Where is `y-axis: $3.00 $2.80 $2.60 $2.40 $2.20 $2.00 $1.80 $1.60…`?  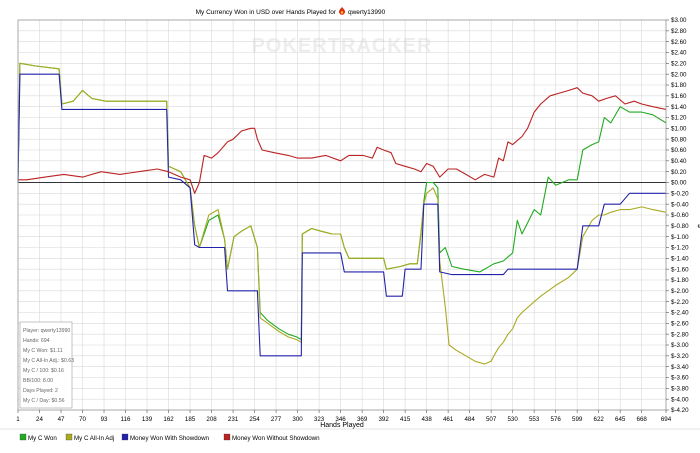 y-axis: $3.00 $2.80 $2.60 $2.40 $2.20 $2.00 $1.80 $1.60… is located at coordinates (677, 215).